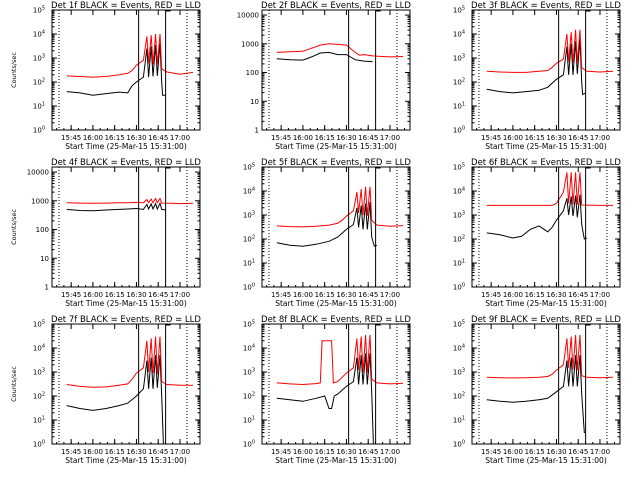 The image size is (640, 480). What do you see at coordinates (546, 163) in the screenshot?
I see `panel-title: Det 6f BLACK = Events, RED = LLD` at bounding box center [546, 163].